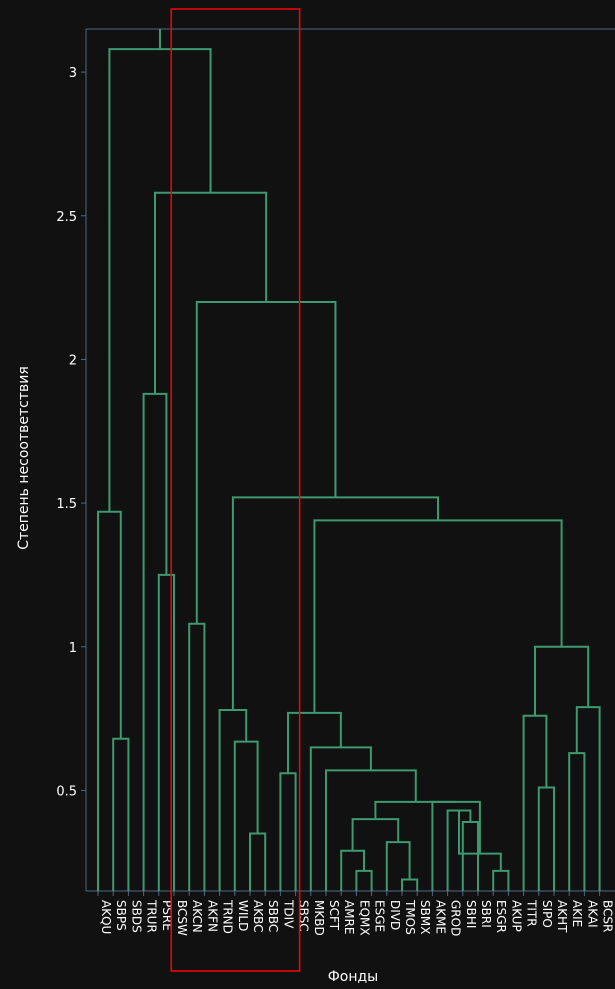  I want to click on y-tick-label: 2.5, so click(66, 217).